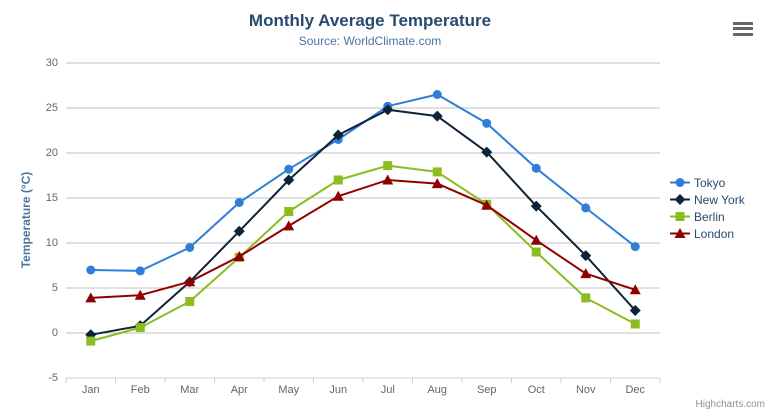  I want to click on x-axis-label: Dec, so click(635, 390).